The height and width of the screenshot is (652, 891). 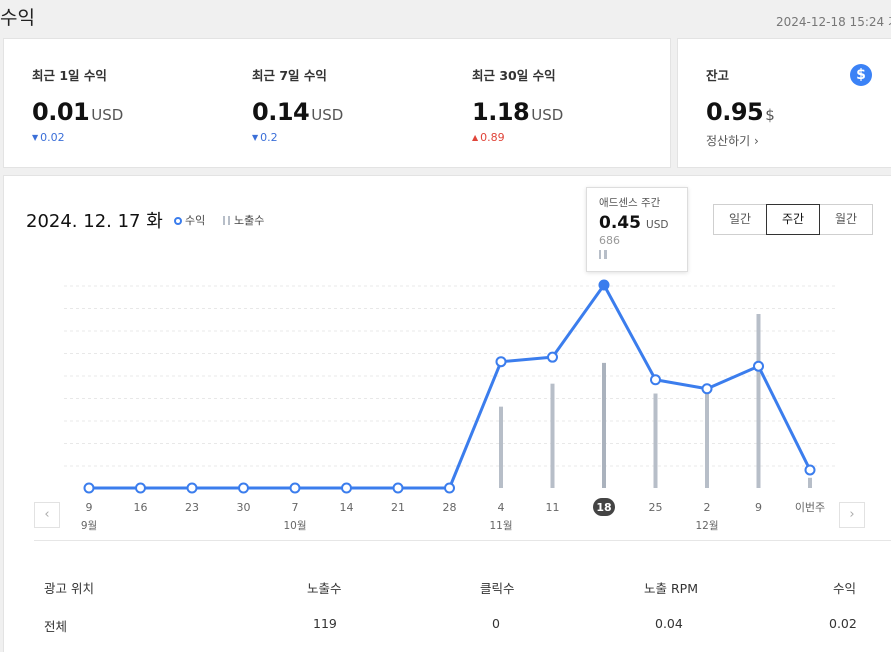 I want to click on x-tick-label: 2, so click(x=707, y=507).